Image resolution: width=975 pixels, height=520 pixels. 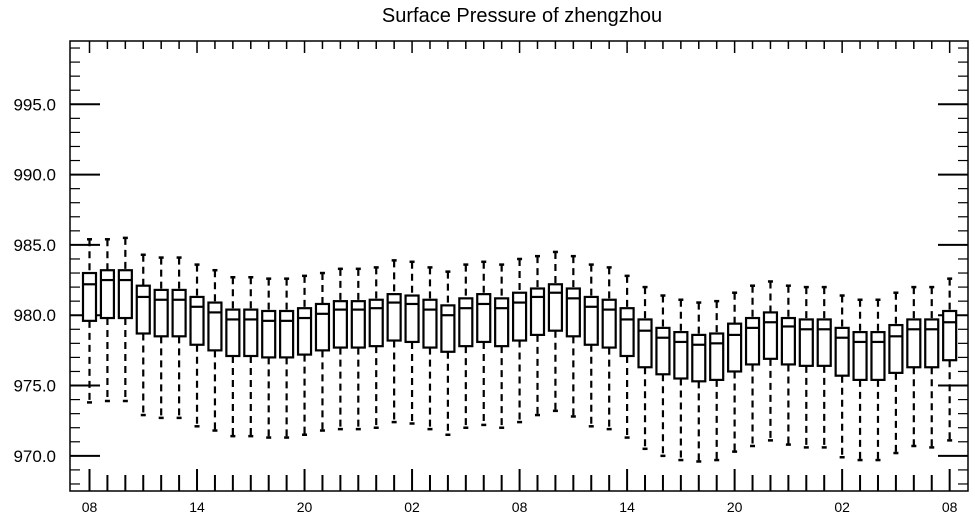 I want to click on y-tick-label: 990.0, so click(x=34, y=175).